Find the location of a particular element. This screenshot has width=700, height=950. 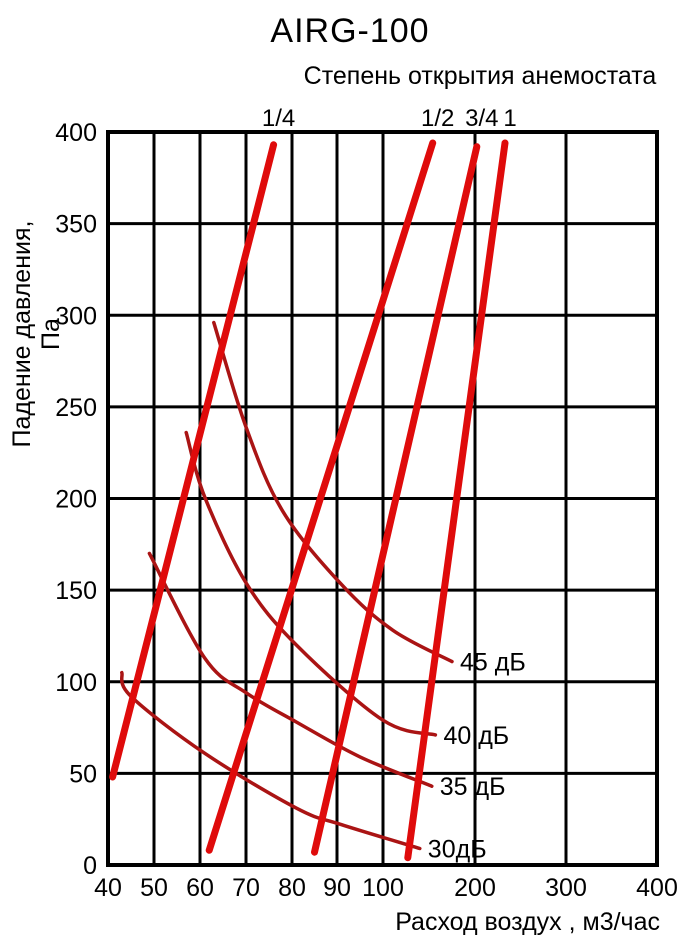

noise-curve-label: 45 дБ is located at coordinates (493, 663).